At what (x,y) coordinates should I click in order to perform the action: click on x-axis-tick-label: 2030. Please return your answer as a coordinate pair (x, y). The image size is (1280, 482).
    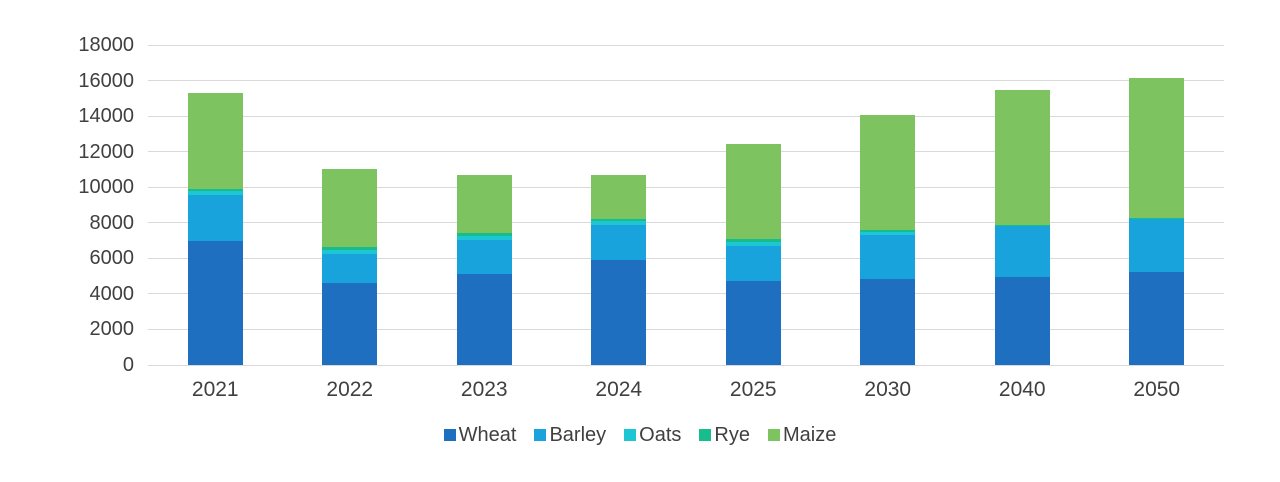
    Looking at the image, I should click on (888, 389).